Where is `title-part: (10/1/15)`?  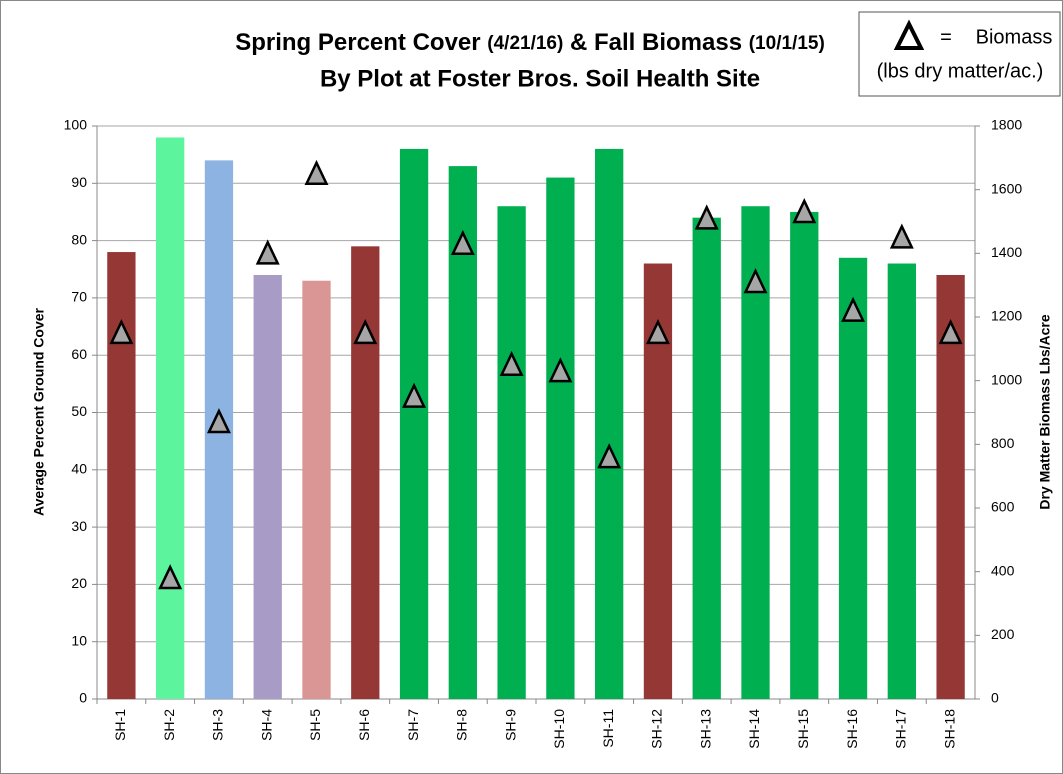 title-part: (10/1/15) is located at coordinates (787, 43).